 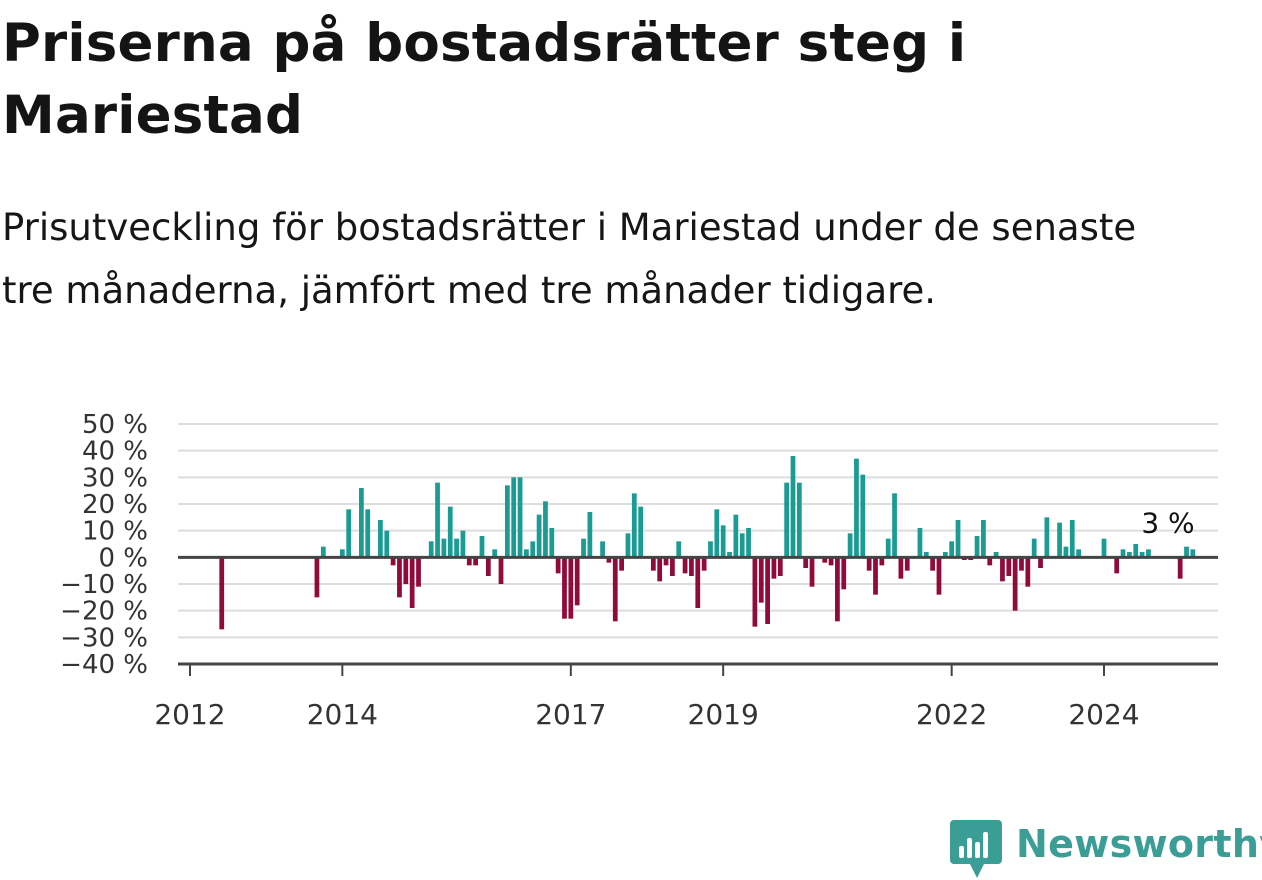 I want to click on brand-logo: Newsworthy, so click(x=1106, y=849).